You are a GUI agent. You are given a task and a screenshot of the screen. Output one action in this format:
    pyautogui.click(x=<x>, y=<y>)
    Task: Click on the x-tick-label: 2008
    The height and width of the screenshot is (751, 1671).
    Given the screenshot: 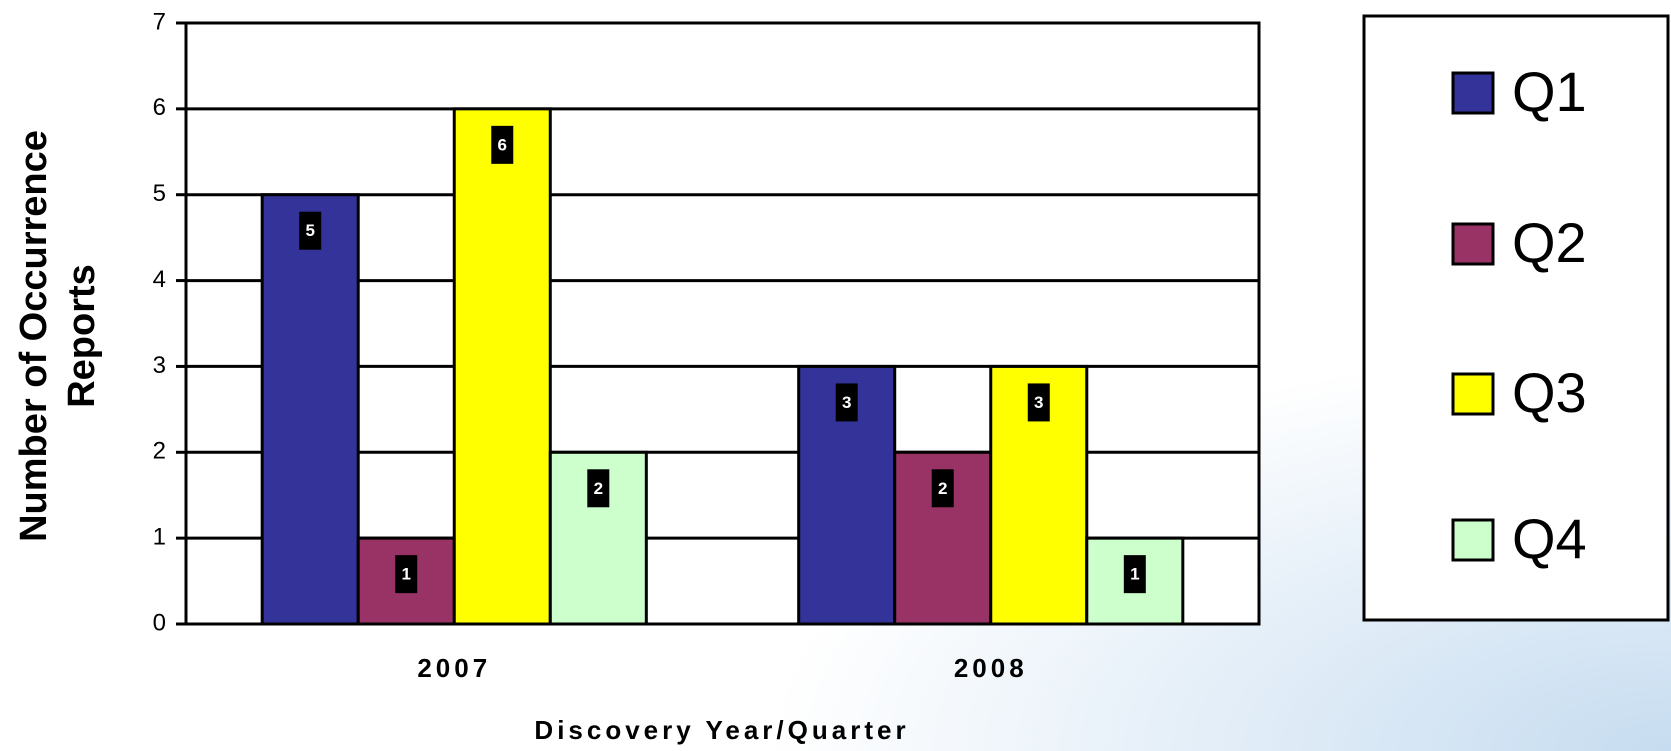 What is the action you would take?
    pyautogui.click(x=991, y=668)
    